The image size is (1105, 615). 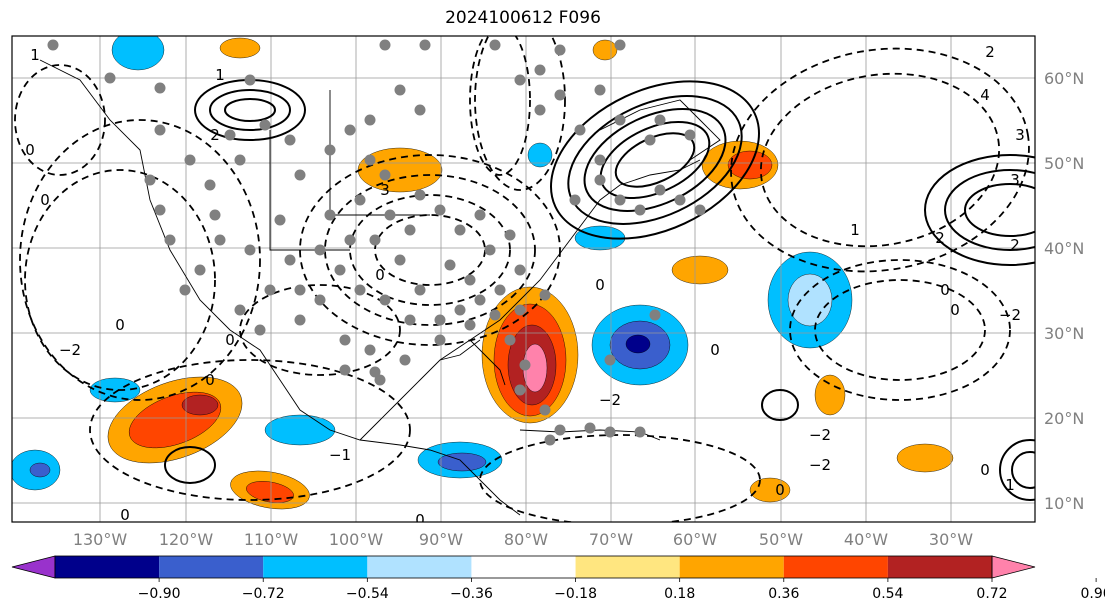 What do you see at coordinates (1064, 291) in the screenshot?
I see `latitude-labels: 60°N 50°N 40°N 30°N 20°N 10°N` at bounding box center [1064, 291].